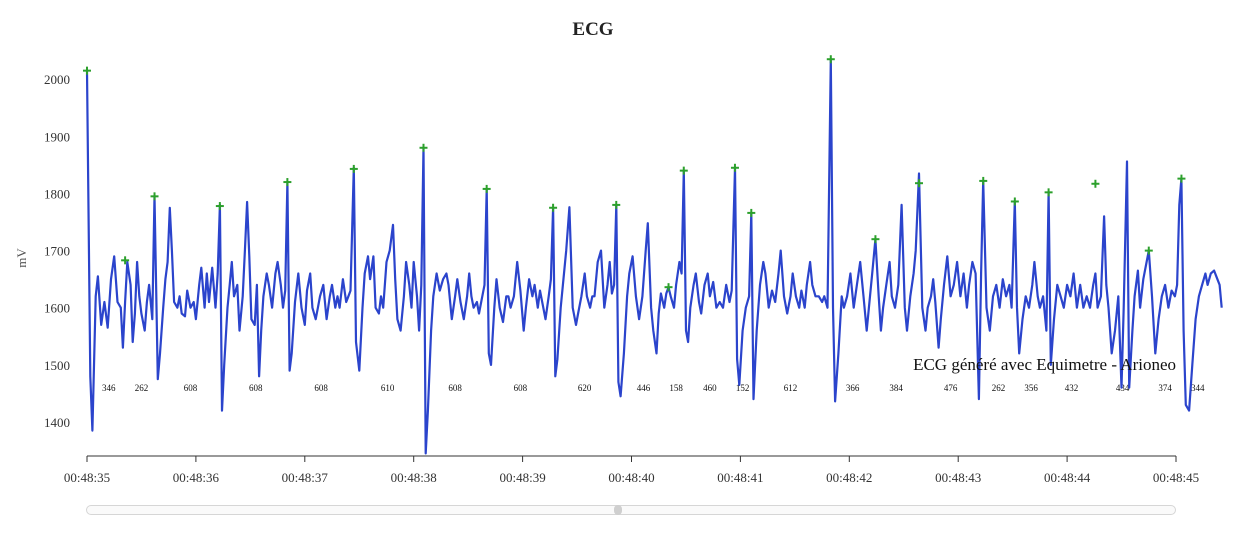  I want to click on rr-interval-label: 158, so click(676, 388).